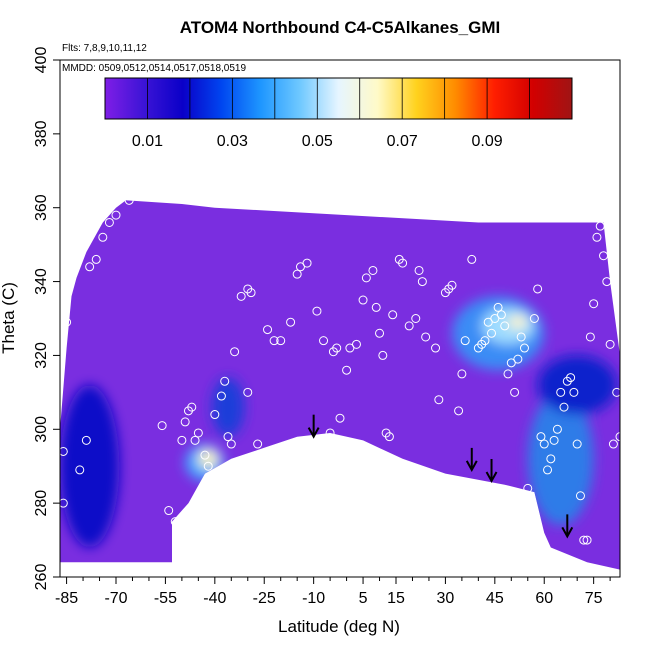 The height and width of the screenshot is (650, 650). I want to click on x-tick-label: 5, so click(363, 598).